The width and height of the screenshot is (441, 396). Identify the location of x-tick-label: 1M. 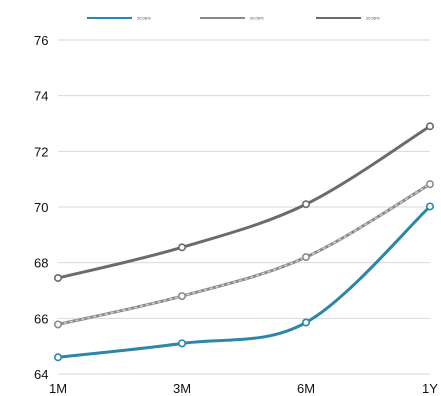
(58, 388).